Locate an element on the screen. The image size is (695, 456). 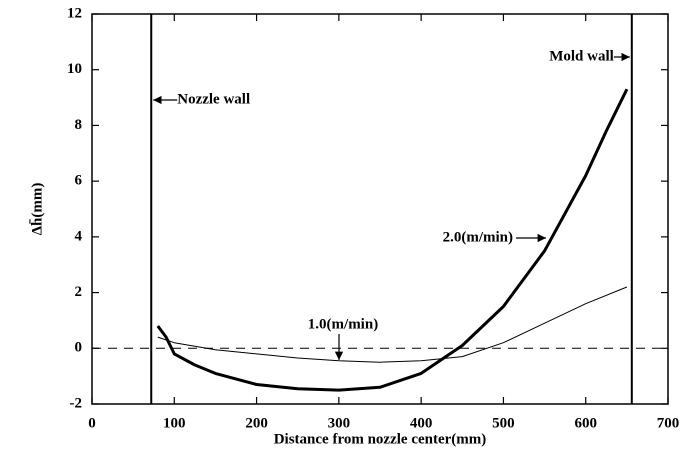
x-tick-label: 300 is located at coordinates (339, 423).